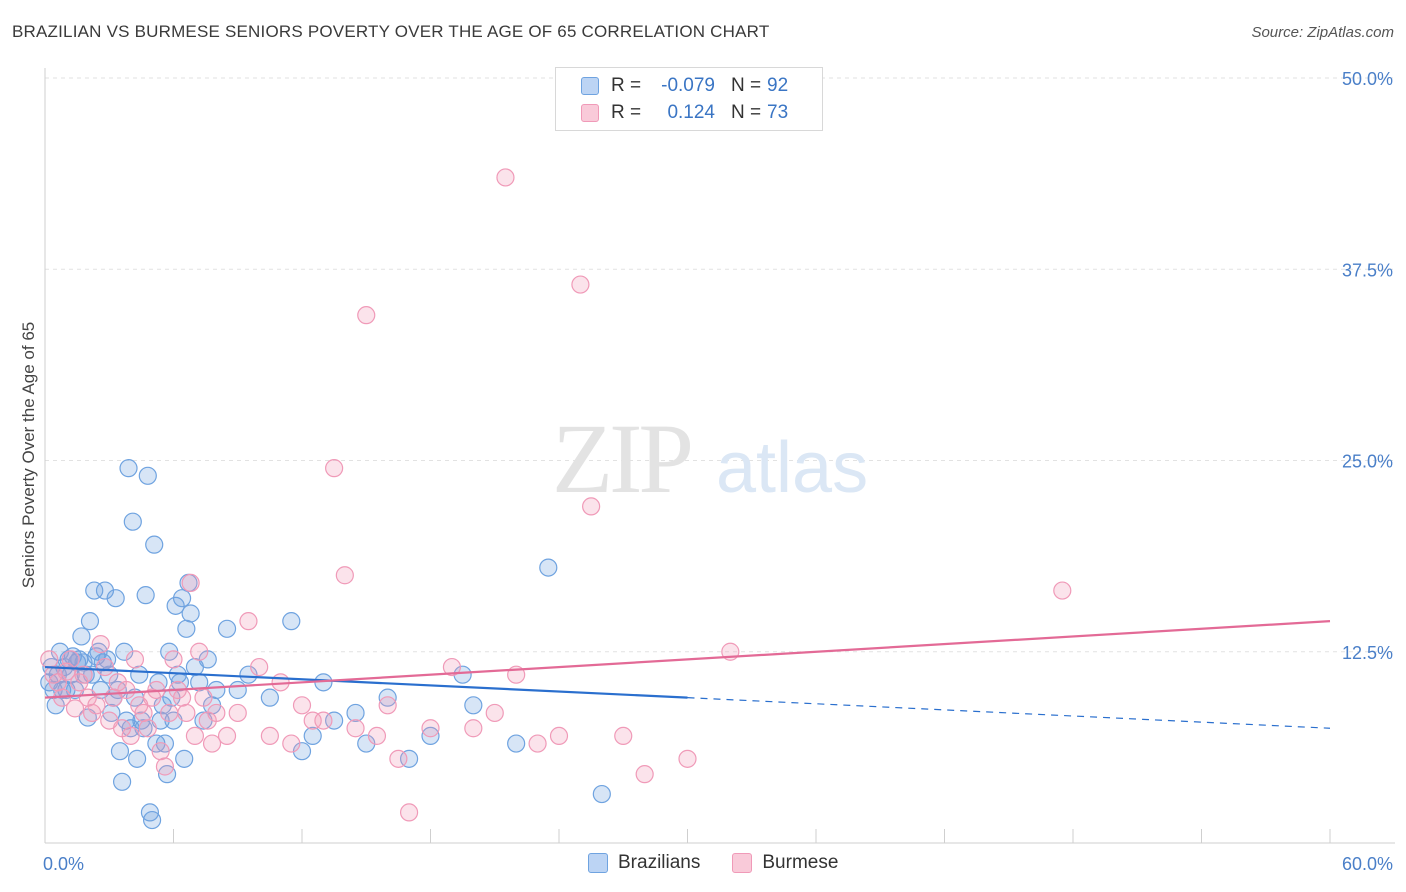 This screenshot has height=892, width=1406. I want to click on trend-lines, so click(687, 674).